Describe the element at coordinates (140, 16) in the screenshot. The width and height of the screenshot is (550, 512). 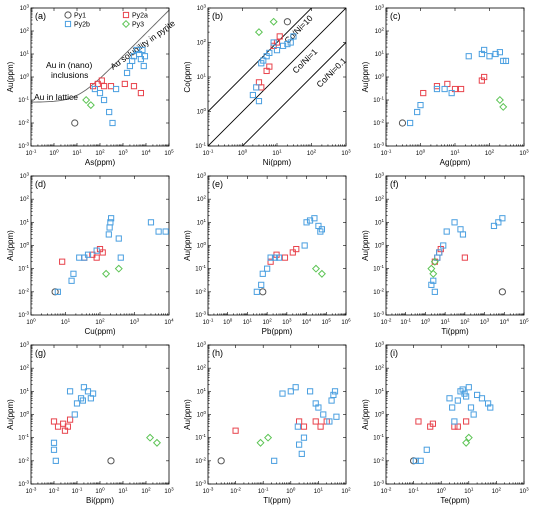
I see `legend-label-py2a: Py2a` at that location.